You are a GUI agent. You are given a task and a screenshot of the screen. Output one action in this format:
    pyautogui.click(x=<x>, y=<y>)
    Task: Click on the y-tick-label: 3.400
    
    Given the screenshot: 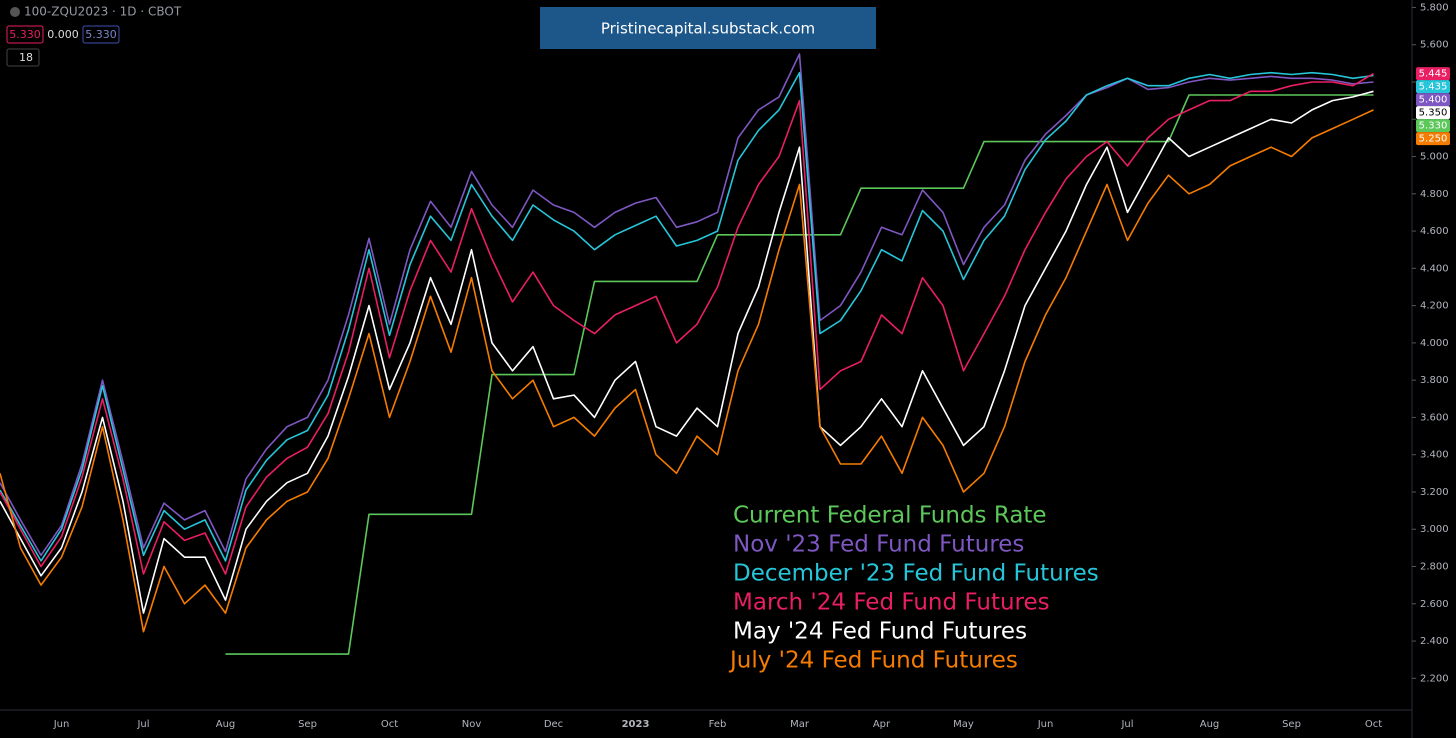 What is the action you would take?
    pyautogui.click(x=1434, y=455)
    